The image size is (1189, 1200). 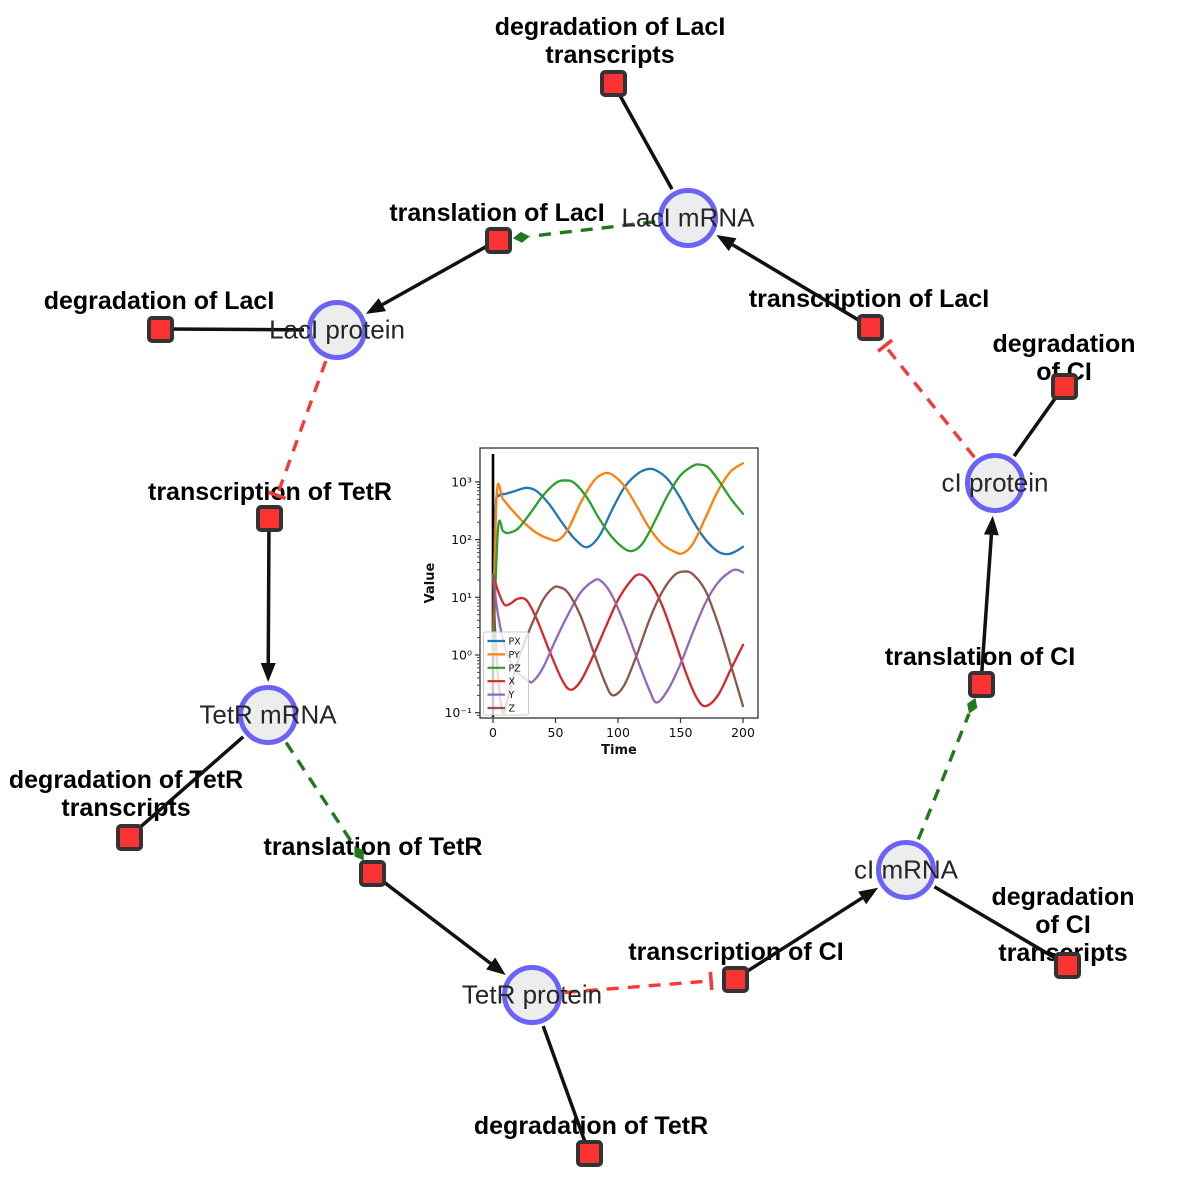 I want to click on chart-series-PX, so click(x=618, y=562).